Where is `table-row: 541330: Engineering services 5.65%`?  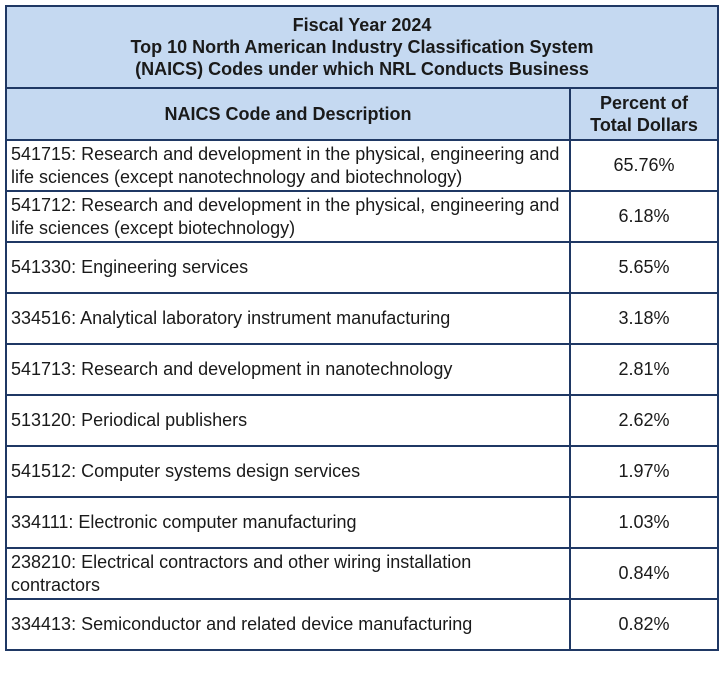 table-row: 541330: Engineering services 5.65% is located at coordinates (362, 267).